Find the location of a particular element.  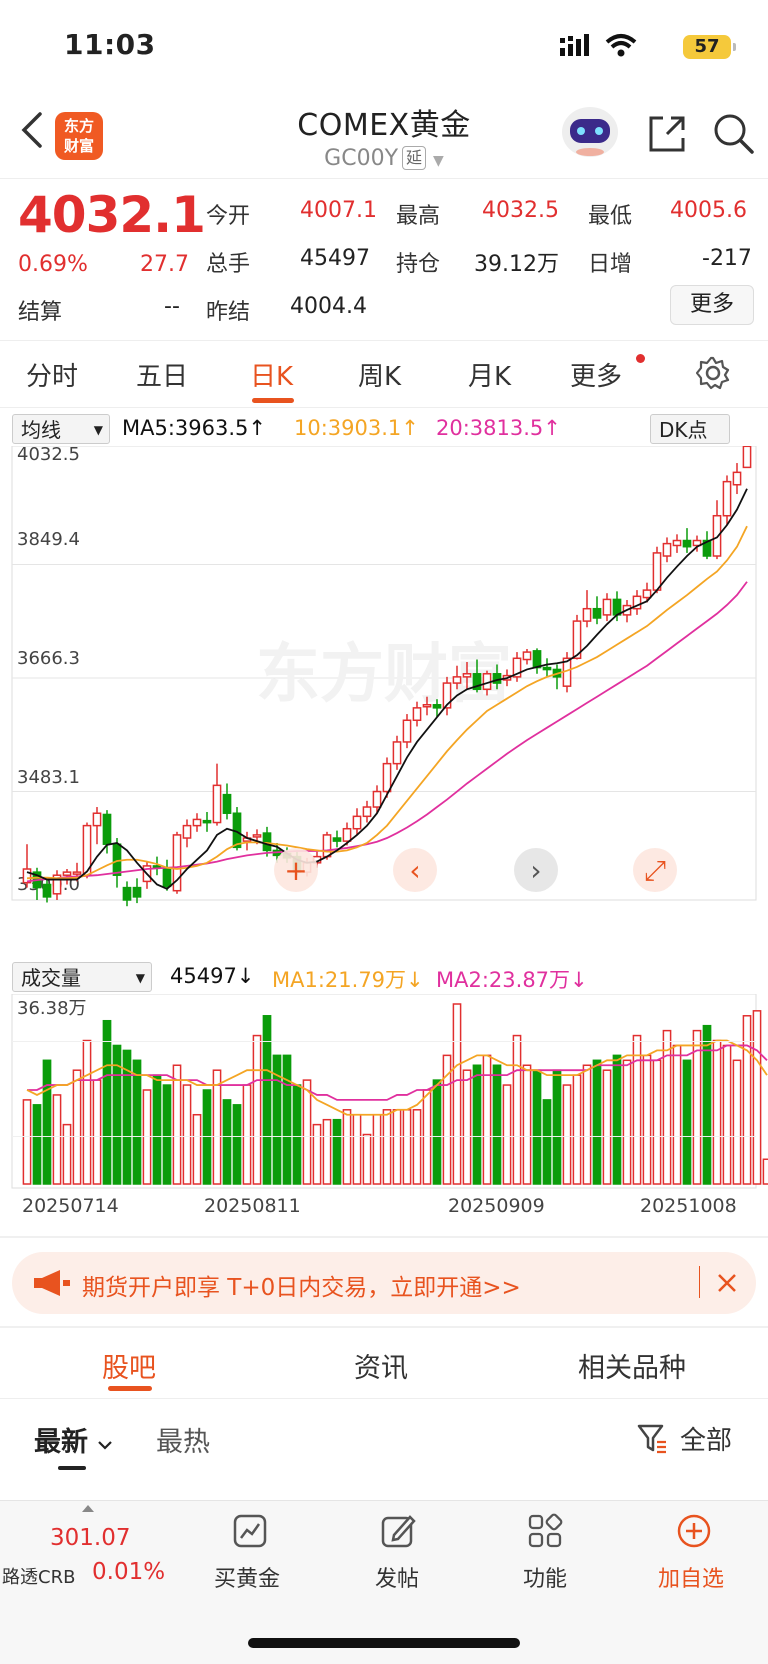

sort-hot: 最热 is located at coordinates (183, 1442).